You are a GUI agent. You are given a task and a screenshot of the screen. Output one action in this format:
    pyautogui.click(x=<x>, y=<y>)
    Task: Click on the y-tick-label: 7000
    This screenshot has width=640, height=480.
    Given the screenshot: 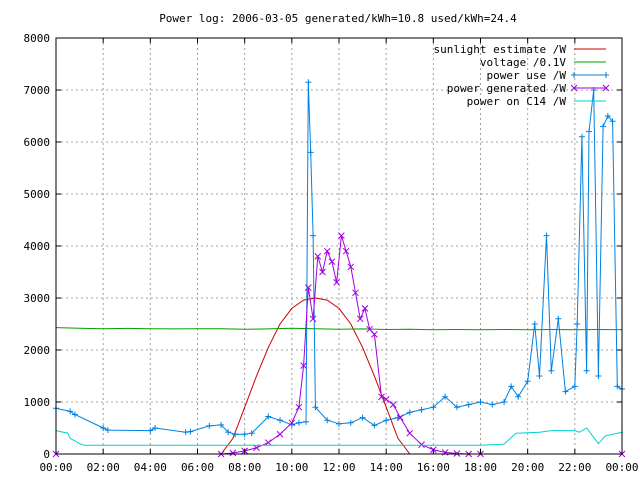 What is the action you would take?
    pyautogui.click(x=37, y=90)
    